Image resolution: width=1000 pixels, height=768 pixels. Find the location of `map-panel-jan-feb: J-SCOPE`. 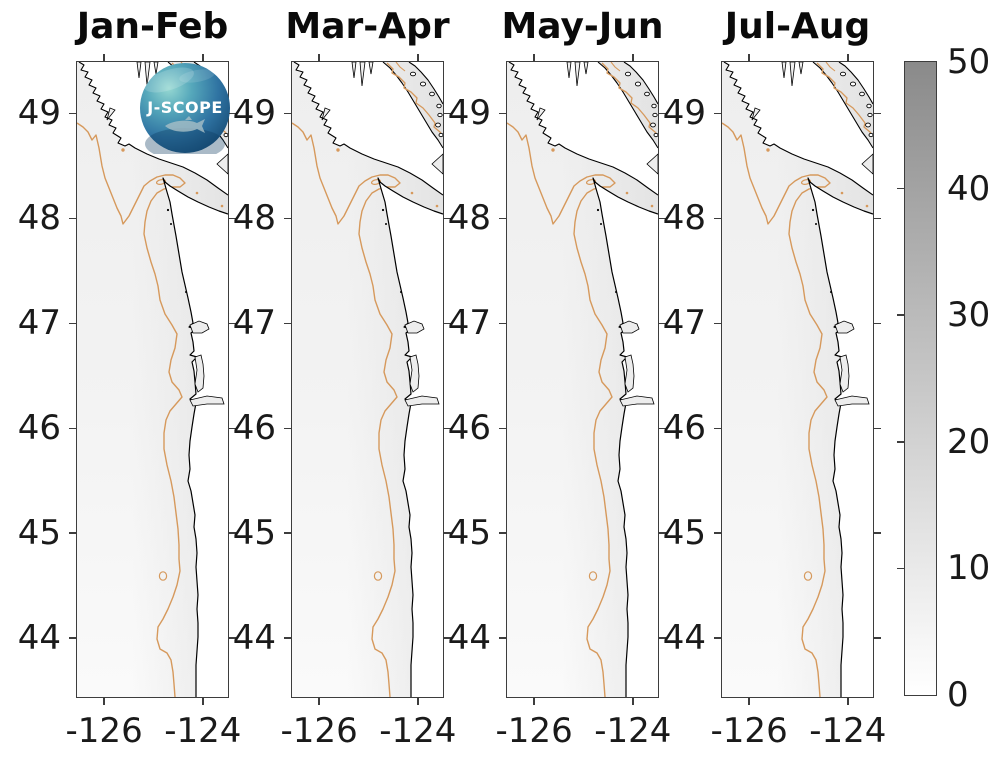

map-panel-jan-feb: J-SCOPE is located at coordinates (153, 379).